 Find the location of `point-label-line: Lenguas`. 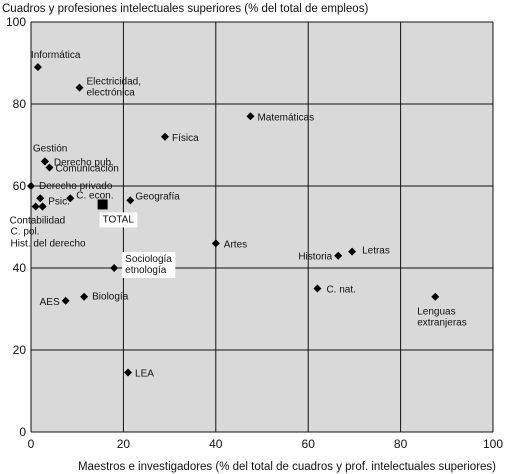

point-label-line: Lenguas is located at coordinates (436, 312).